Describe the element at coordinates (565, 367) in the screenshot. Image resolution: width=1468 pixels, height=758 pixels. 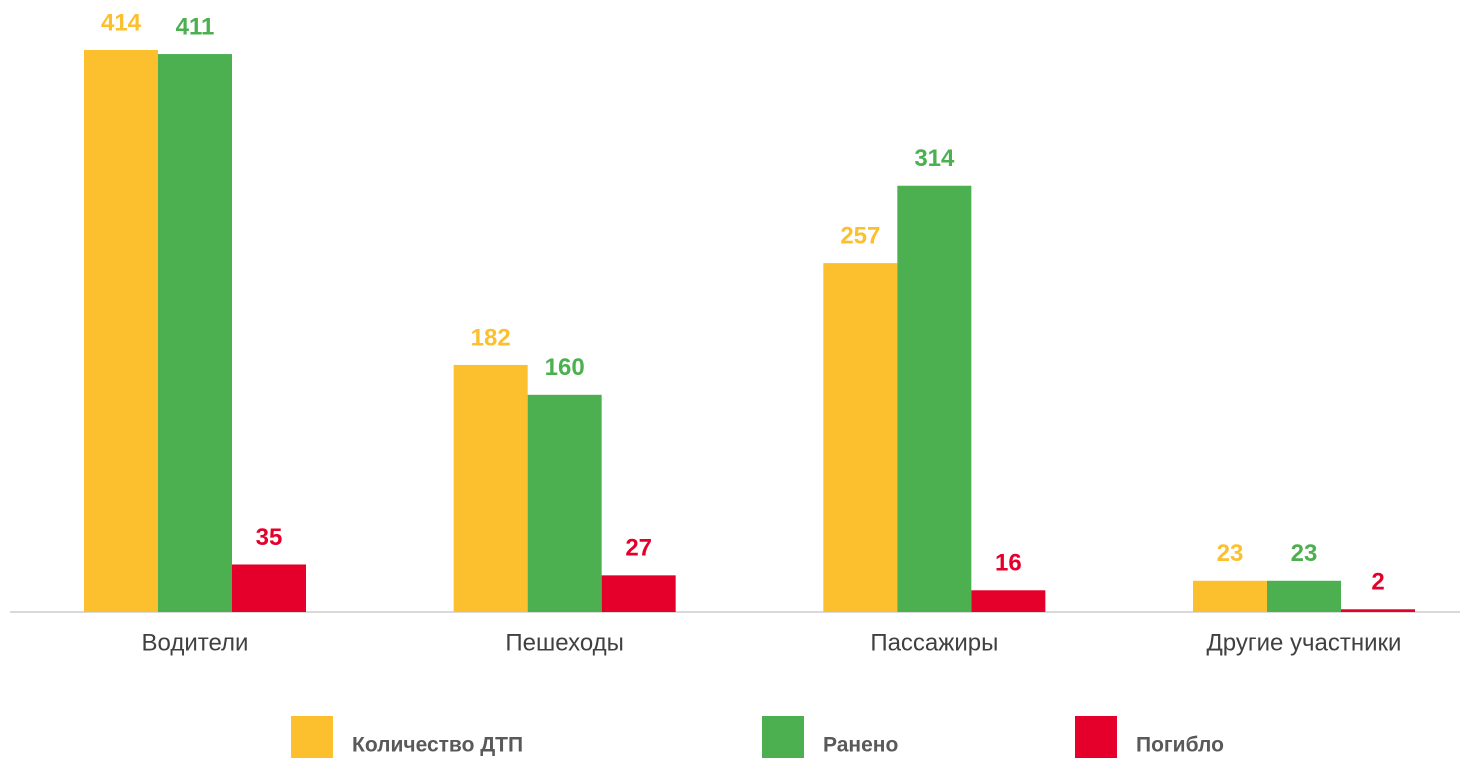
I see `value-label: 160` at that location.